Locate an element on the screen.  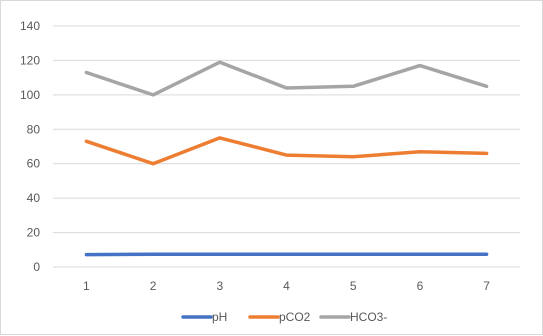
y-tick-label: 0 is located at coordinates (36, 267).